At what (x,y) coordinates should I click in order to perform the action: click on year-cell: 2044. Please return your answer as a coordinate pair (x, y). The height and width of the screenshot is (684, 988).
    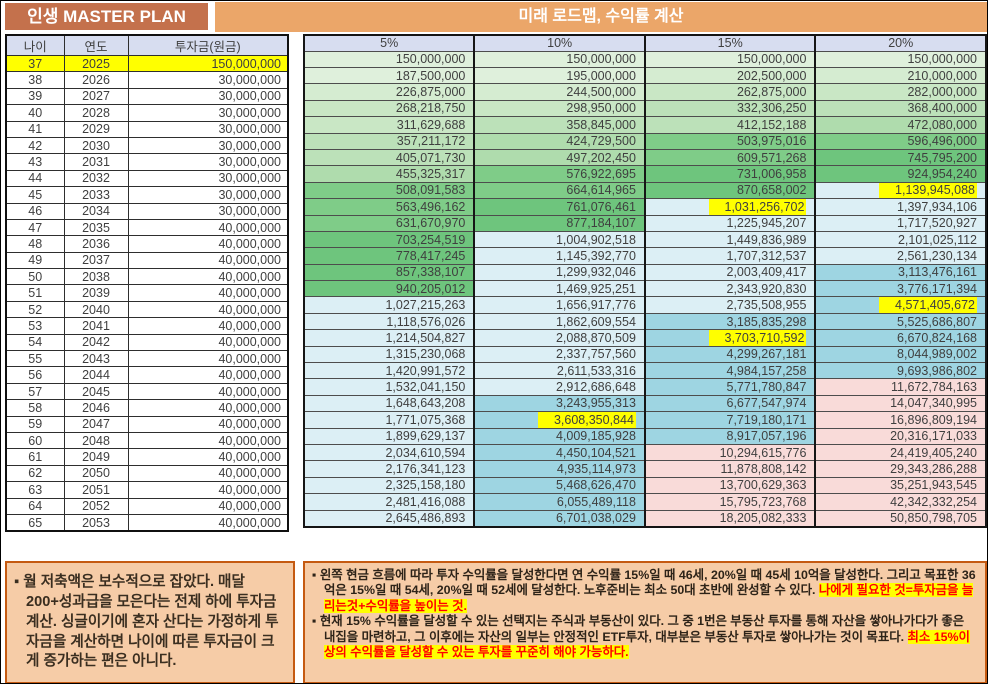
    Looking at the image, I should click on (96, 375).